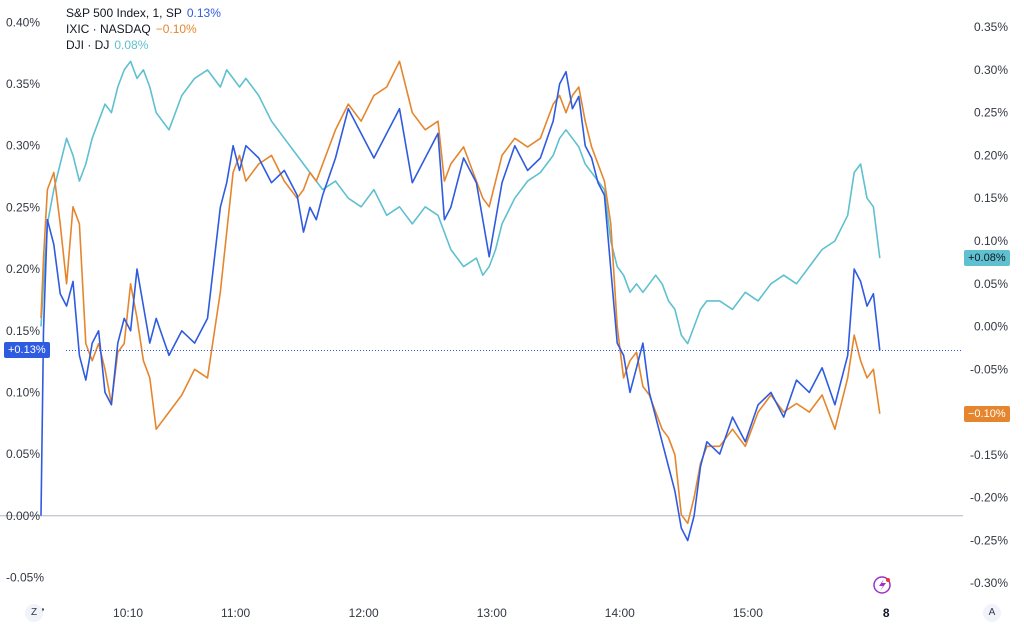  I want to click on last-value-badge-ixic: −0.10%, so click(987, 413).